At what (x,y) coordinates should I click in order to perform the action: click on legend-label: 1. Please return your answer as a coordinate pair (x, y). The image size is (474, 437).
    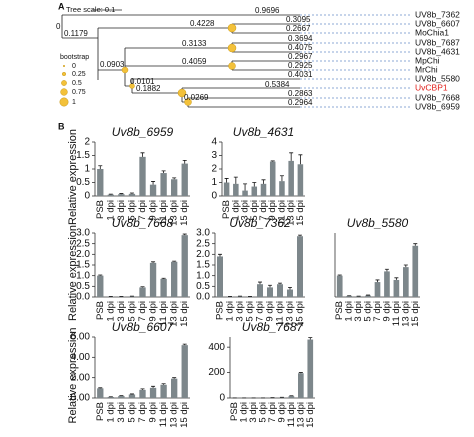
    Looking at the image, I should click on (74, 102).